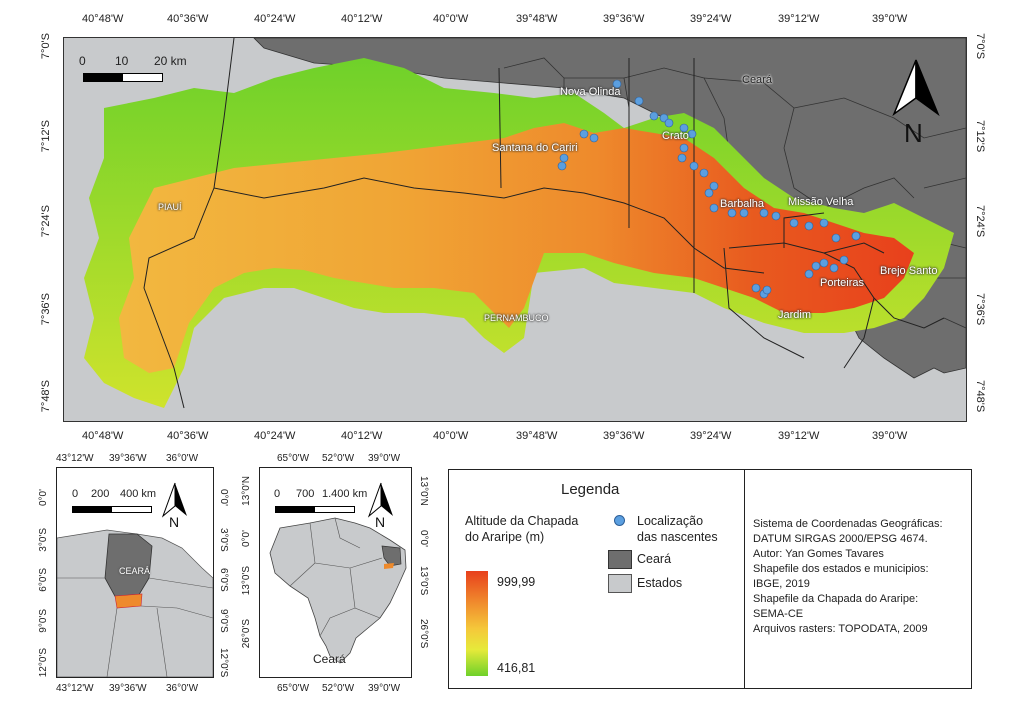  What do you see at coordinates (380, 522) in the screenshot?
I see `inset-br-north-label: N` at bounding box center [380, 522].